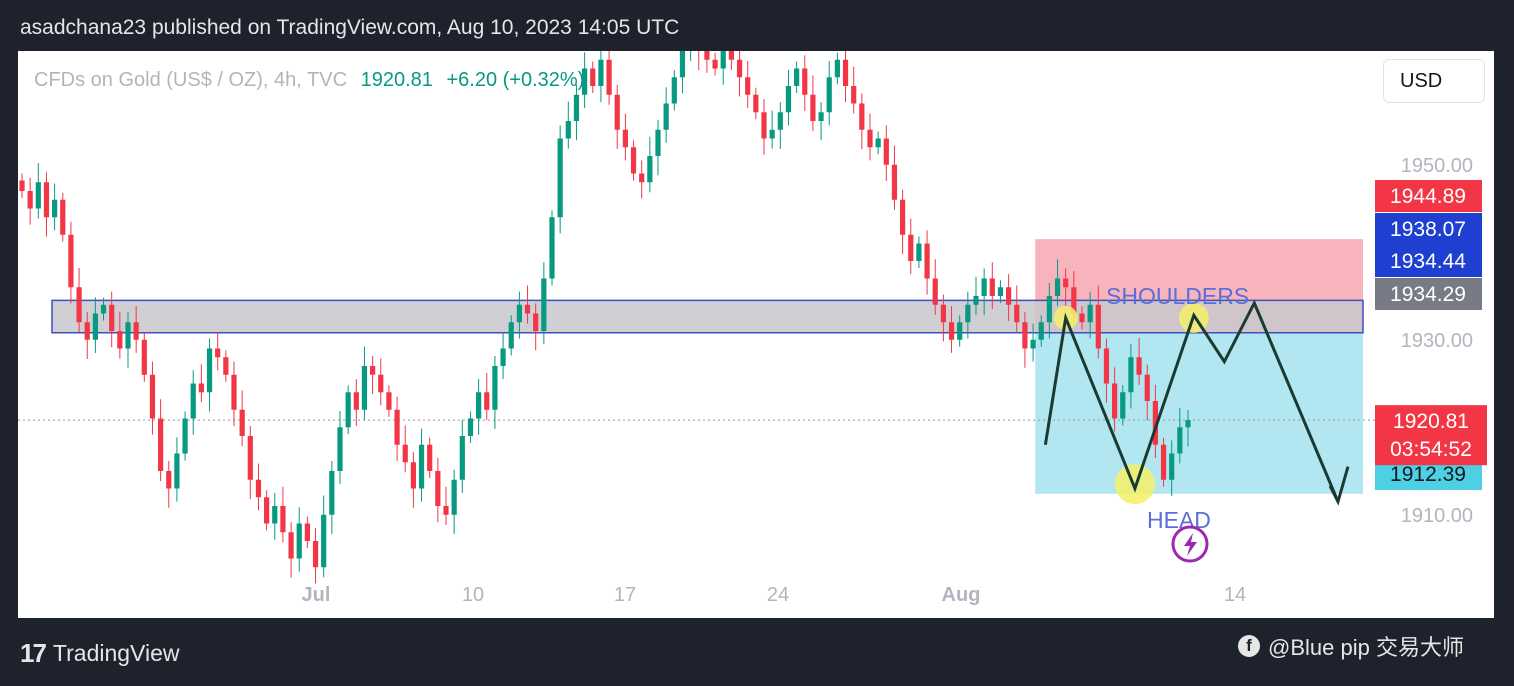 Image resolution: width=1514 pixels, height=686 pixels. I want to click on lightning-icon-bolt, so click(1190, 544).